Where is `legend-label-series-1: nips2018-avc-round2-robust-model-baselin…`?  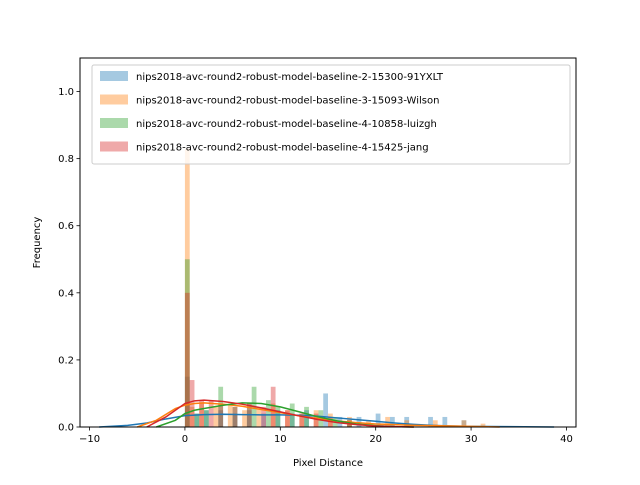 legend-label-series-1: nips2018-avc-round2-robust-model-baselin… is located at coordinates (290, 77).